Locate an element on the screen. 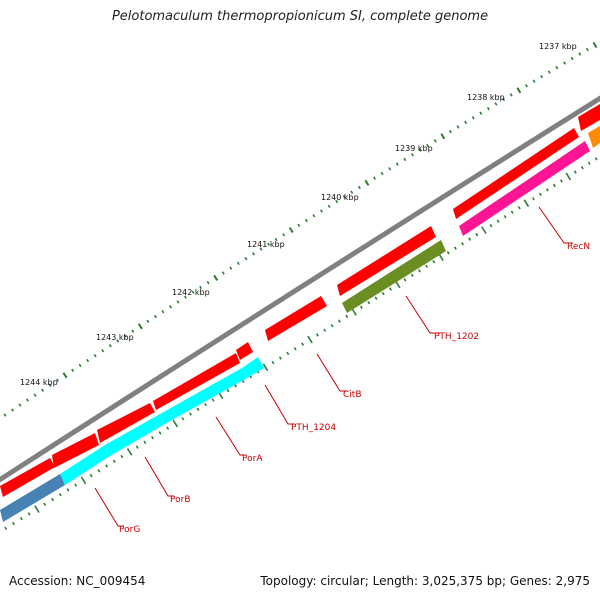 The image size is (600, 600). gene-label-pth-1202: PTH_1202 is located at coordinates (456, 337).